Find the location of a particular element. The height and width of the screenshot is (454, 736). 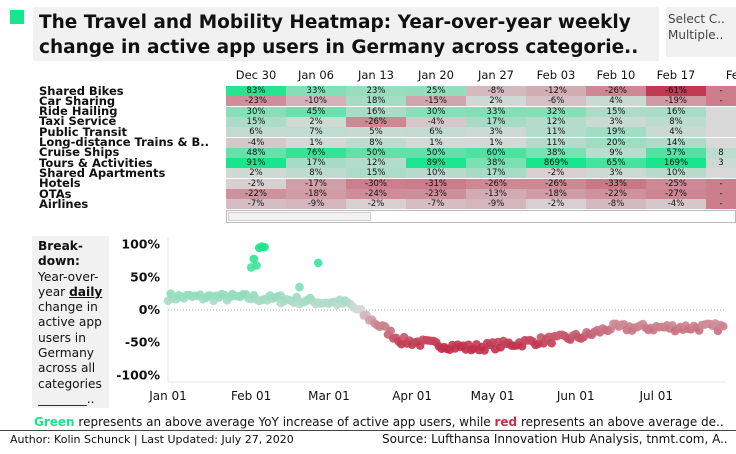

heatmap-cell: -6% is located at coordinates (556, 101).